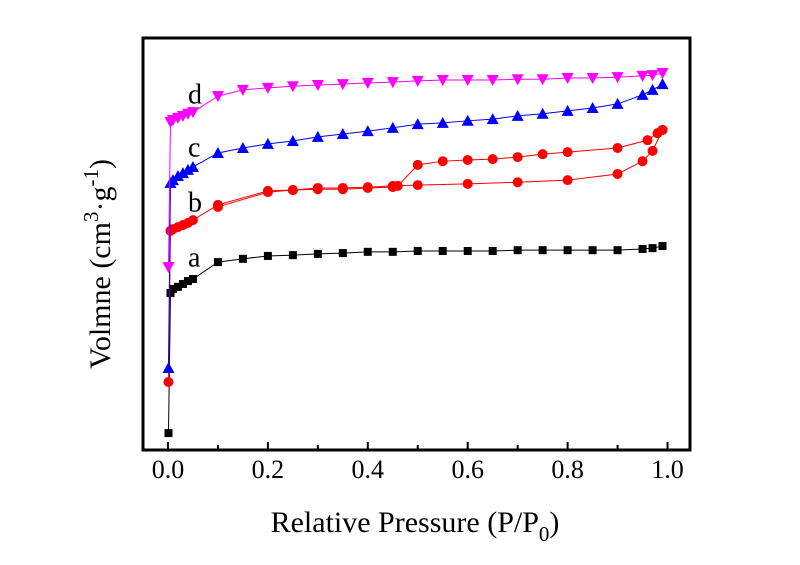 This screenshot has height=565, width=800. I want to click on y-axis-label: Volmne (cm3·g-1), so click(98, 264).